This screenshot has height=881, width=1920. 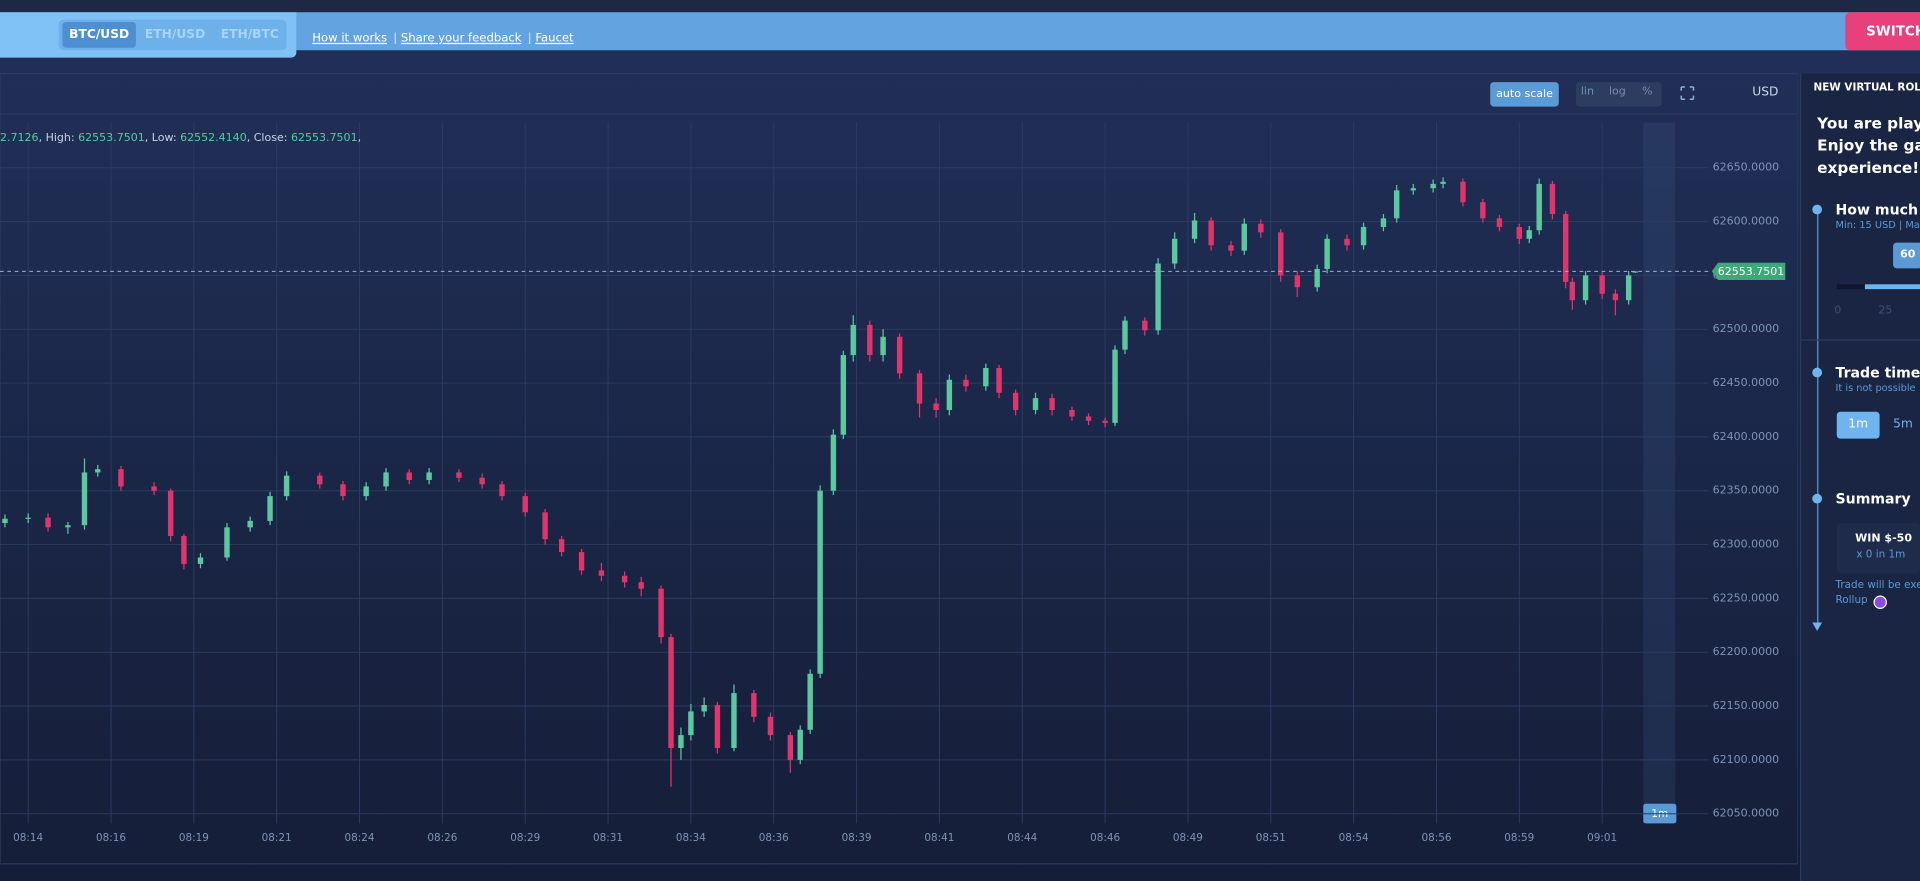 I want to click on ohlc-label: , High:, so click(x=58, y=138).